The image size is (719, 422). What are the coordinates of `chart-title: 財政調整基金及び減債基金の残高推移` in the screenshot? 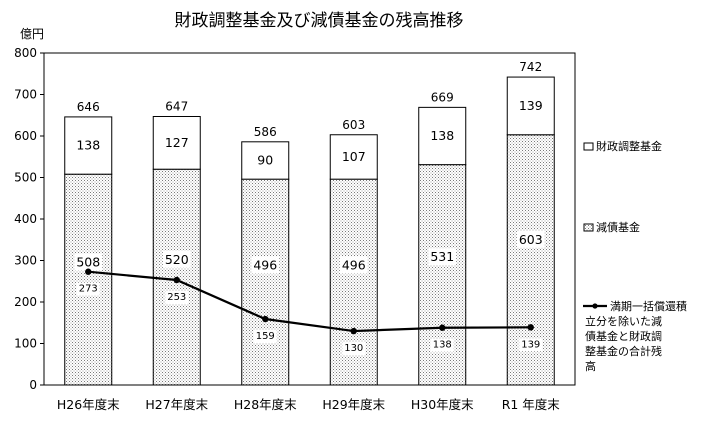 It's located at (319, 21).